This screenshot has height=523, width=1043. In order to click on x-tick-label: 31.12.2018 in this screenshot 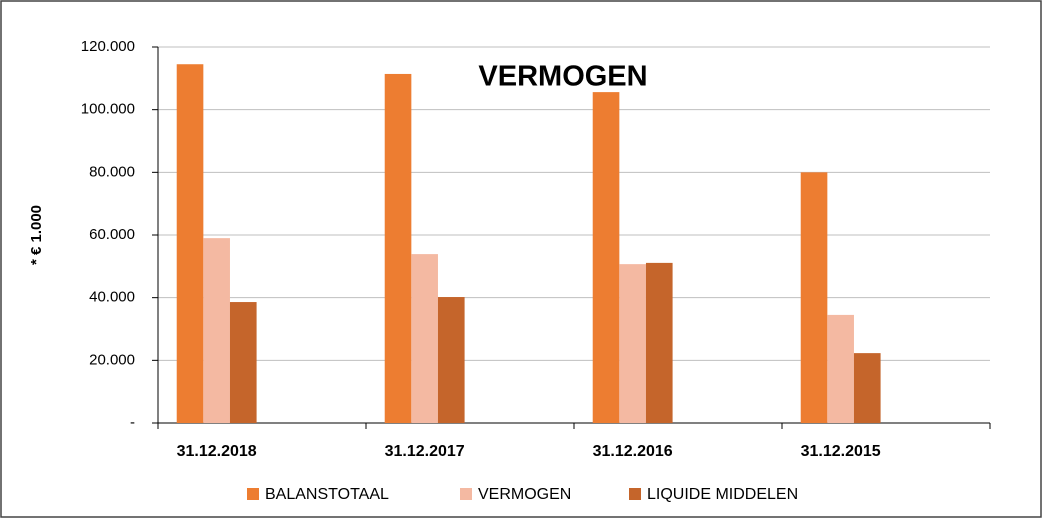, I will do `click(217, 451)`.